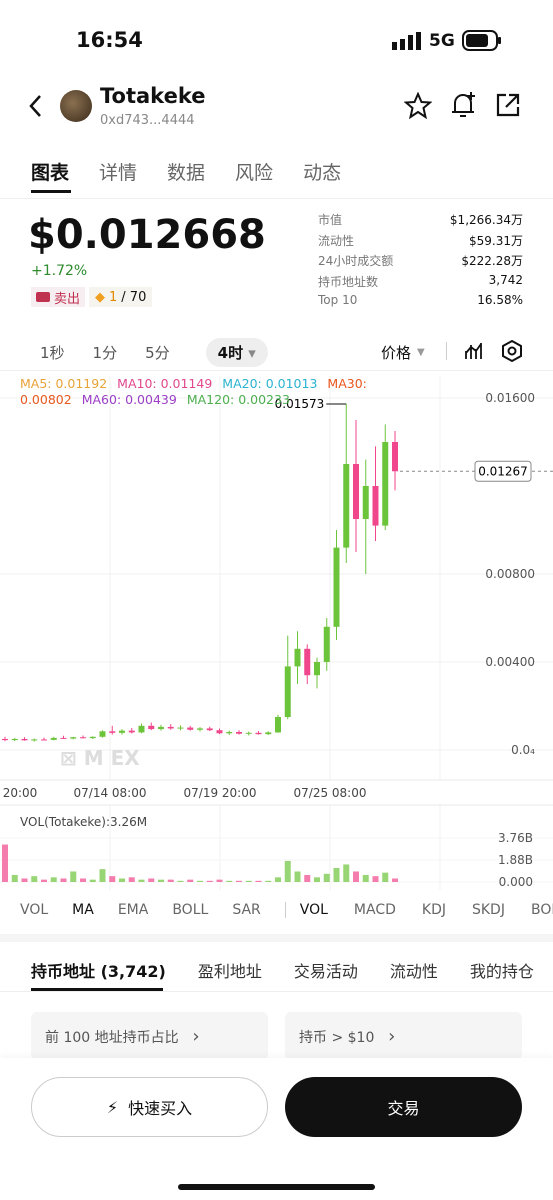 The height and width of the screenshot is (1200, 553). I want to click on token-address: 0xd743...4444, so click(147, 120).